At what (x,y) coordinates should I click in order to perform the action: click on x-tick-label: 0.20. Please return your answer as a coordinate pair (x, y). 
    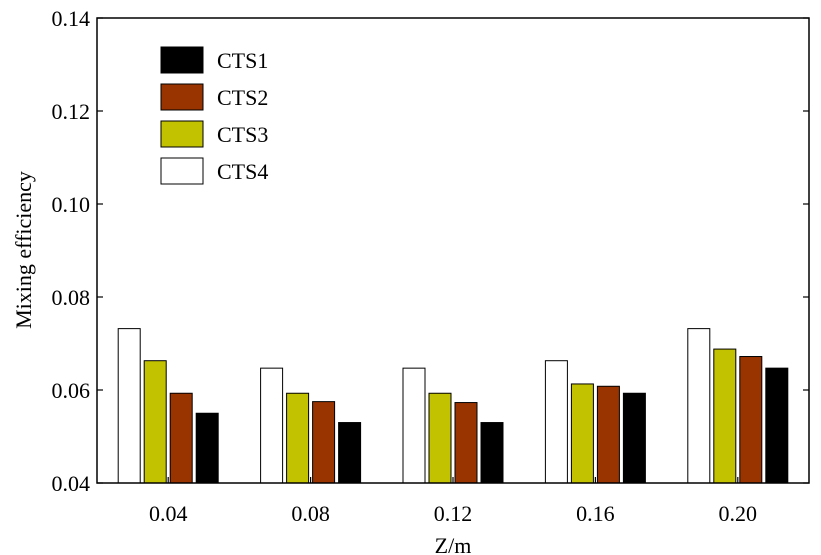
    Looking at the image, I should click on (738, 513).